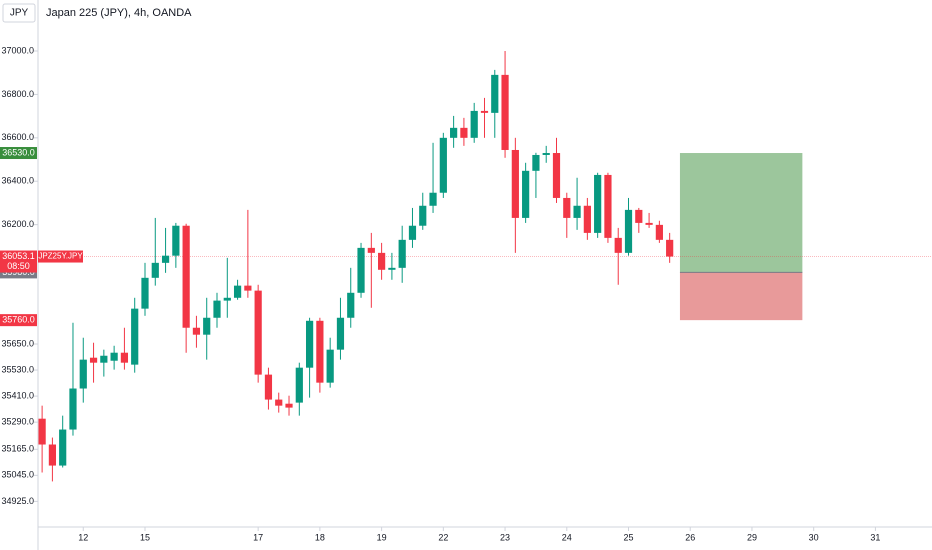 The width and height of the screenshot is (932, 550). Describe the element at coordinates (505, 537) in the screenshot. I see `x-tick-label: 23` at that location.